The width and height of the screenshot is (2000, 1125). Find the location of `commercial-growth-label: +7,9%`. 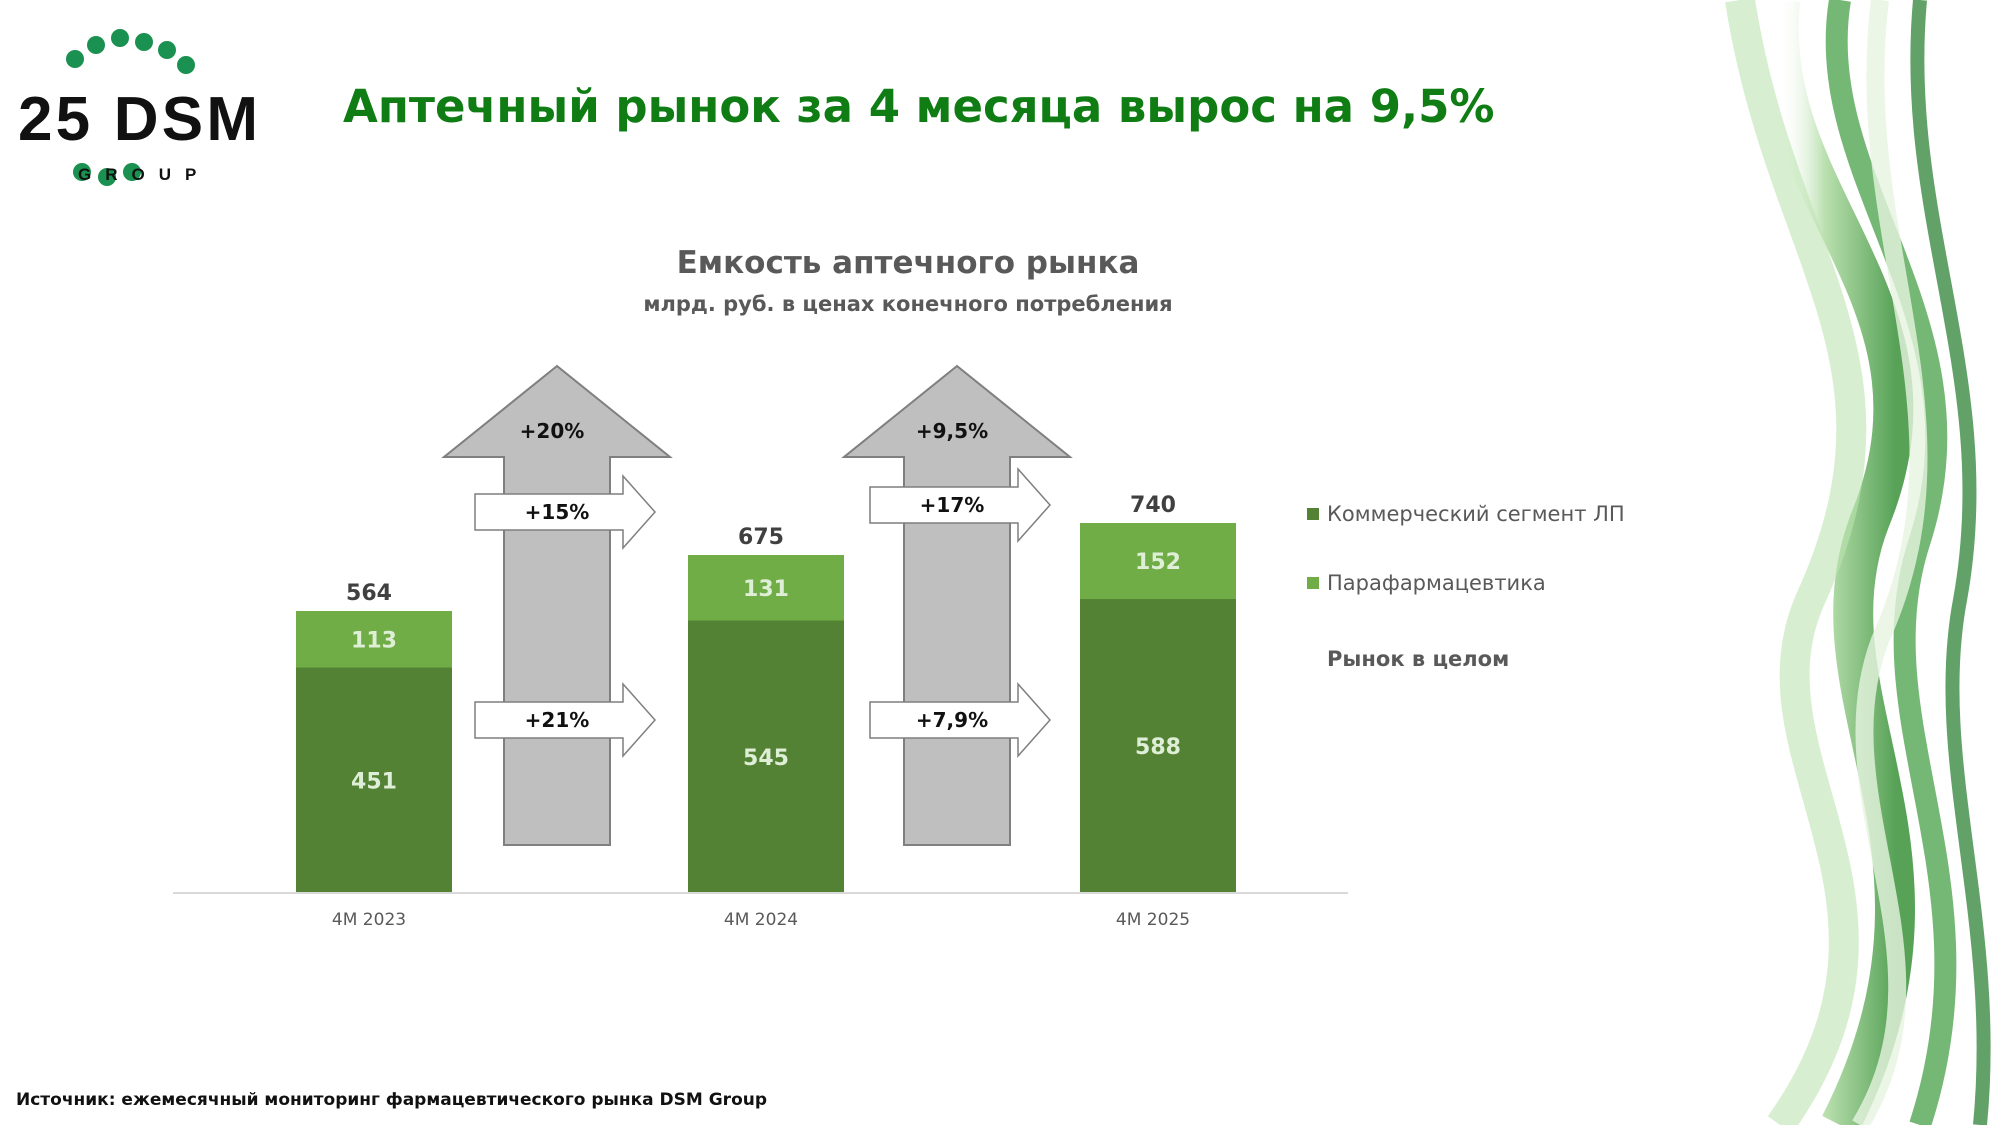

commercial-growth-label: +7,9% is located at coordinates (952, 720).